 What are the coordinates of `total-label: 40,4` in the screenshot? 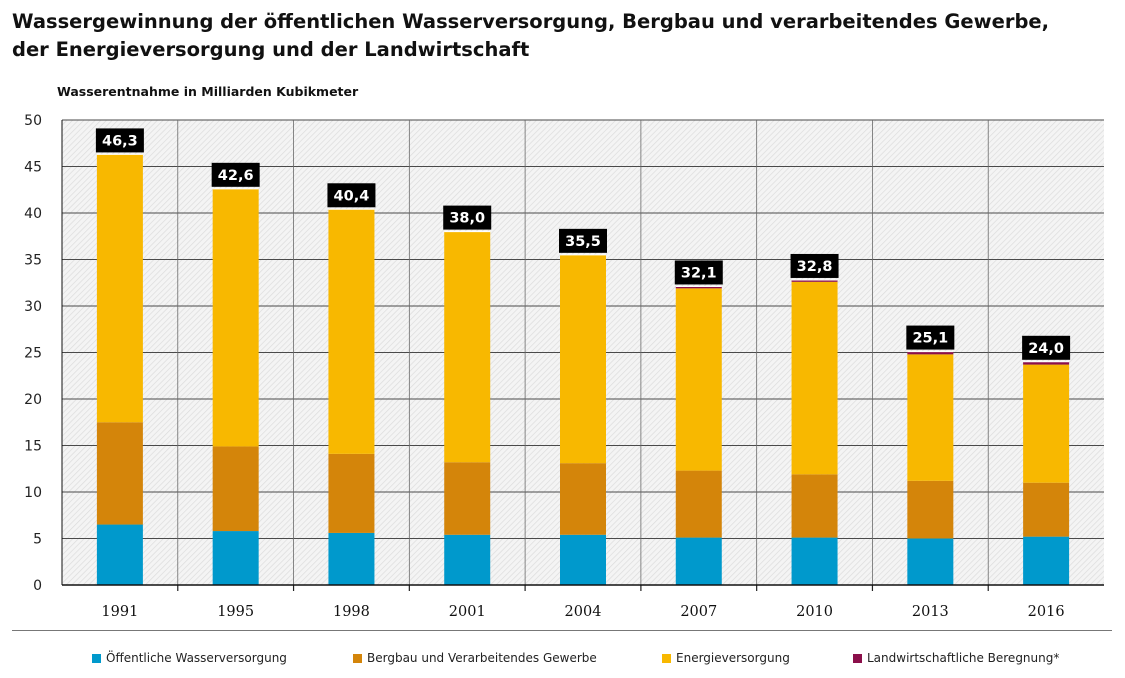 It's located at (352, 196).